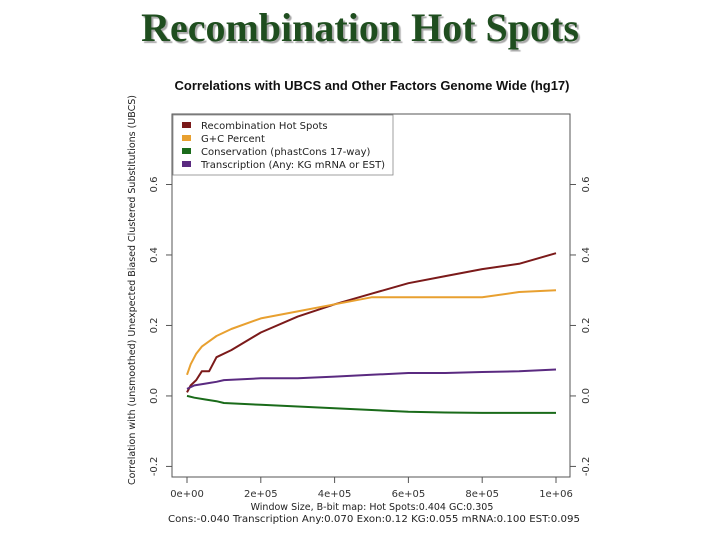  What do you see at coordinates (586, 467) in the screenshot?
I see `y-tick-label-right-0: -0.2` at bounding box center [586, 467].